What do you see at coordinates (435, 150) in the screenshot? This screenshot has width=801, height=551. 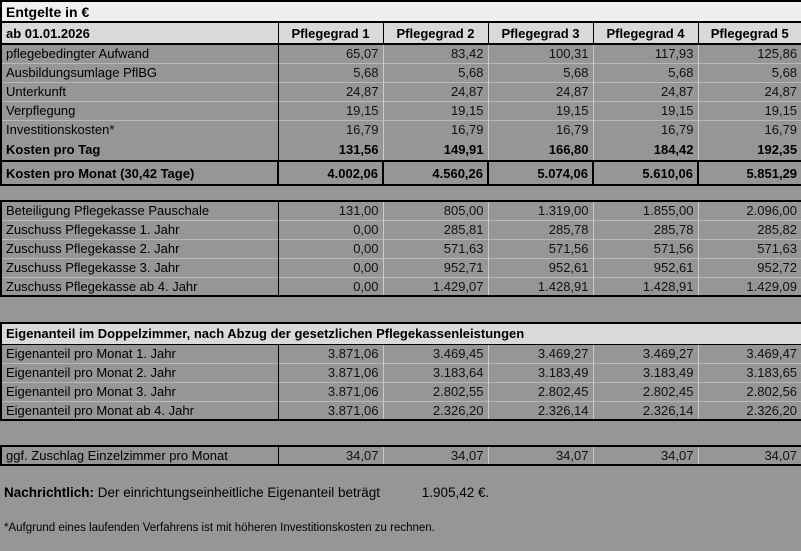 I see `value-cell: 149,91` at bounding box center [435, 150].